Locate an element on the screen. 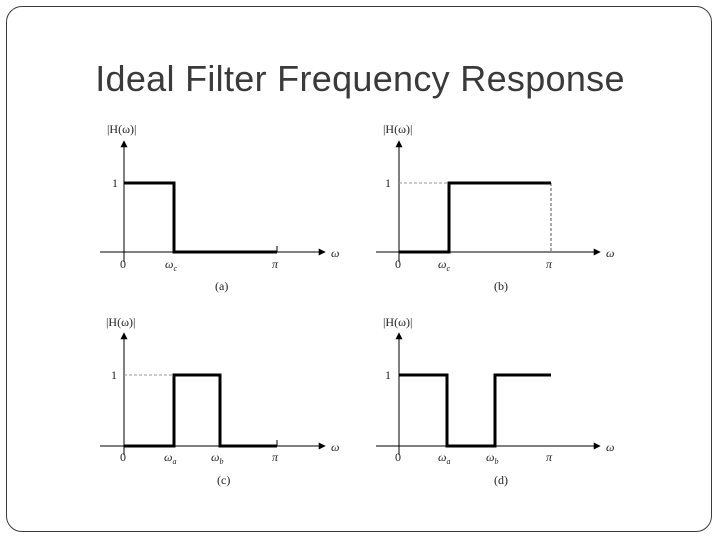 This screenshot has width=720, height=540. panel-c-tick-wa: ωa is located at coordinates (170, 458).